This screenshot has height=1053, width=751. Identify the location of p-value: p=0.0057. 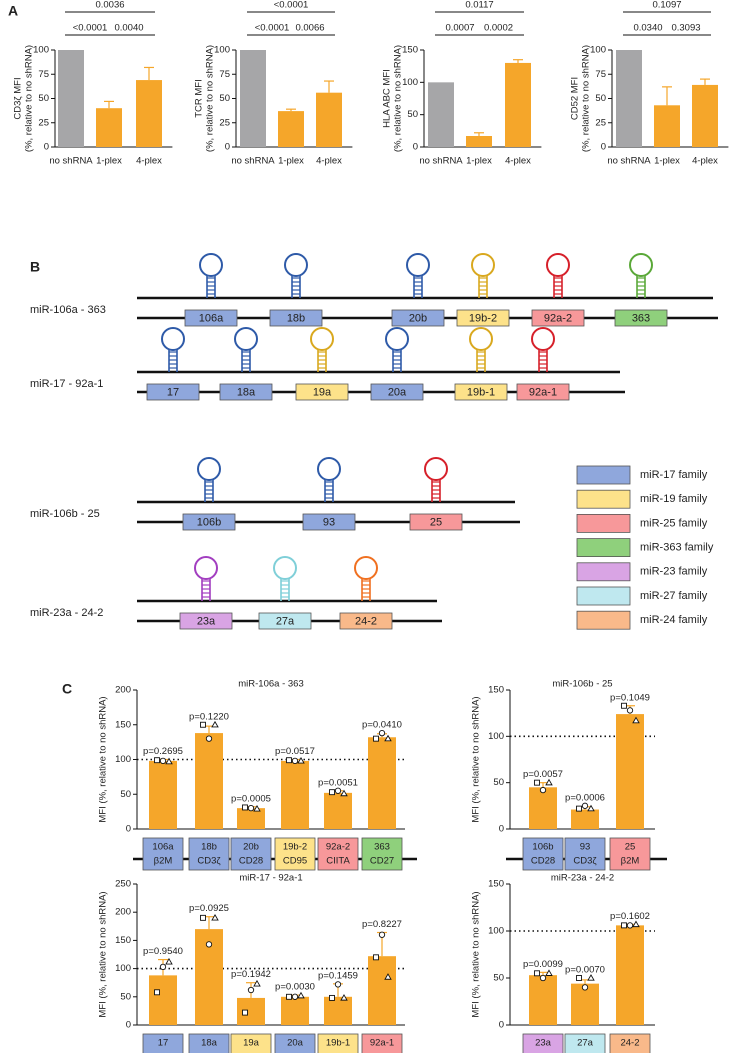
(543, 774).